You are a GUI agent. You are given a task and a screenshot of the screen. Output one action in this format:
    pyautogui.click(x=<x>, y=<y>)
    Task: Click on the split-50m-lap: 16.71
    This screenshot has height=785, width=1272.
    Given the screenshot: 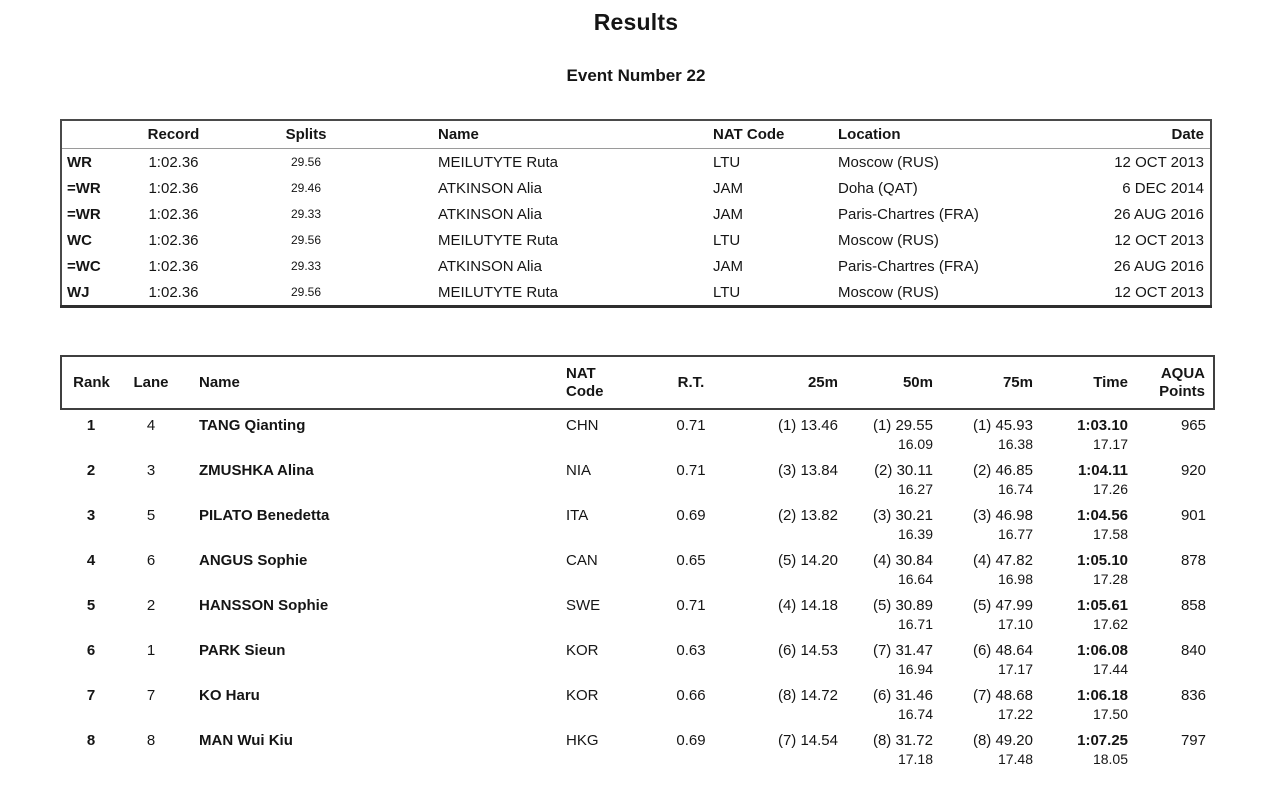 What is the action you would take?
    pyautogui.click(x=915, y=624)
    